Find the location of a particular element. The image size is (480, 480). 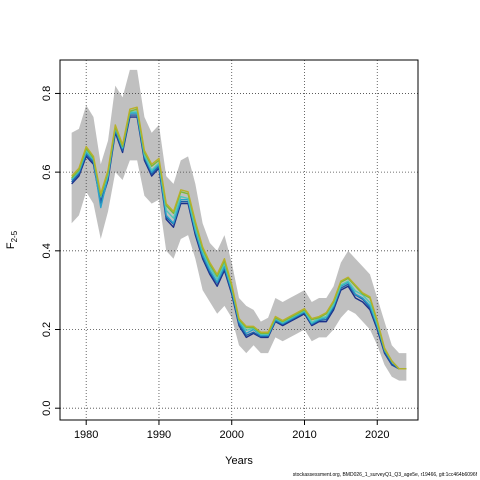

y-axis-title: F2-5 is located at coordinates (12, 239).